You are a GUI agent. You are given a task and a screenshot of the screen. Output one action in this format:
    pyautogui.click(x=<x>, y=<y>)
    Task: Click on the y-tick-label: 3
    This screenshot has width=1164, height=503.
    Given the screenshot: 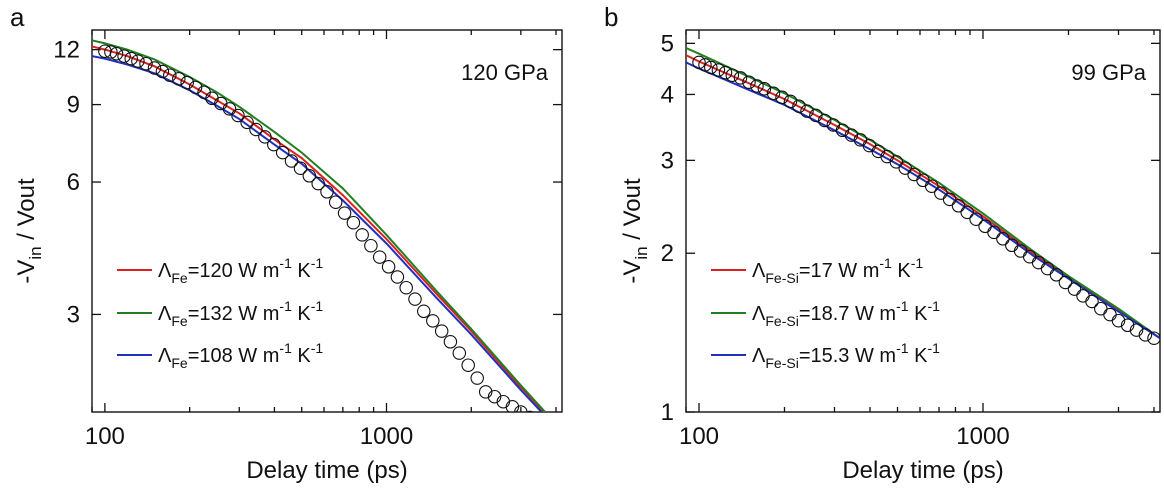 What is the action you would take?
    pyautogui.click(x=73, y=314)
    